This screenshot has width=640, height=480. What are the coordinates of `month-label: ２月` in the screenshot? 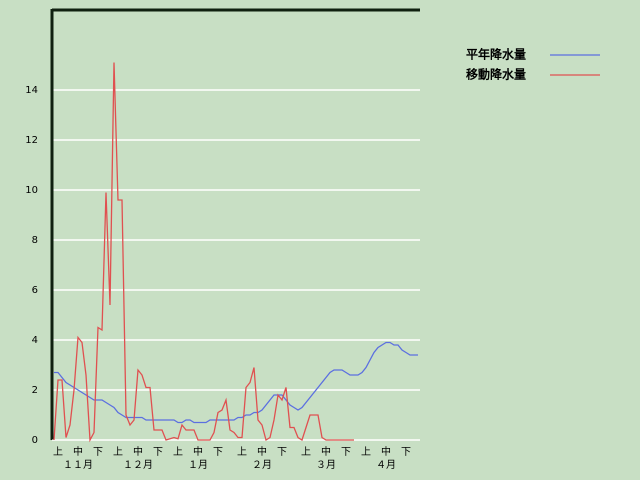 It's located at (262, 465).